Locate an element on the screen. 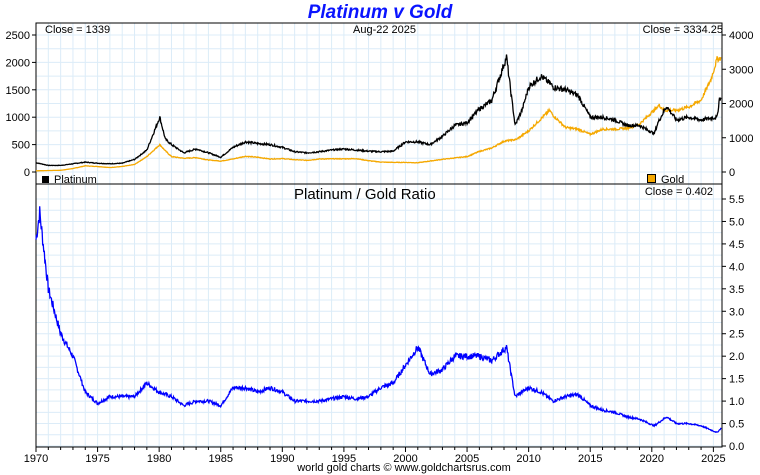  y-tick-label-left: 1000 is located at coordinates (18, 118).